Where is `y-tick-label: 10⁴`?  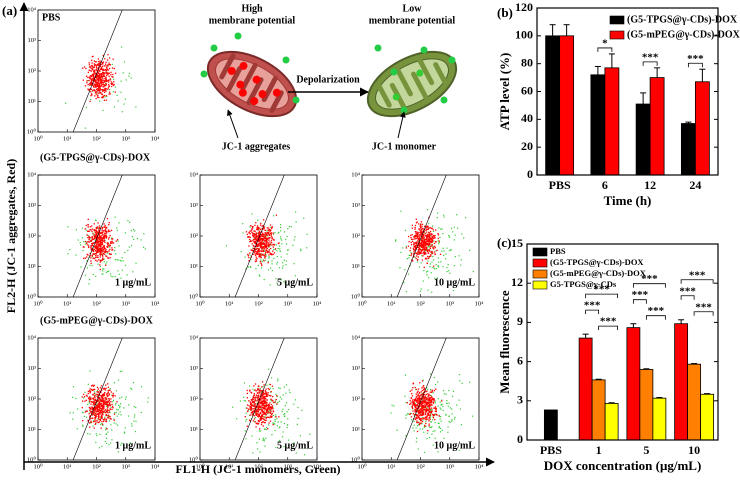 y-tick-label: 10⁴ is located at coordinates (356, 337).